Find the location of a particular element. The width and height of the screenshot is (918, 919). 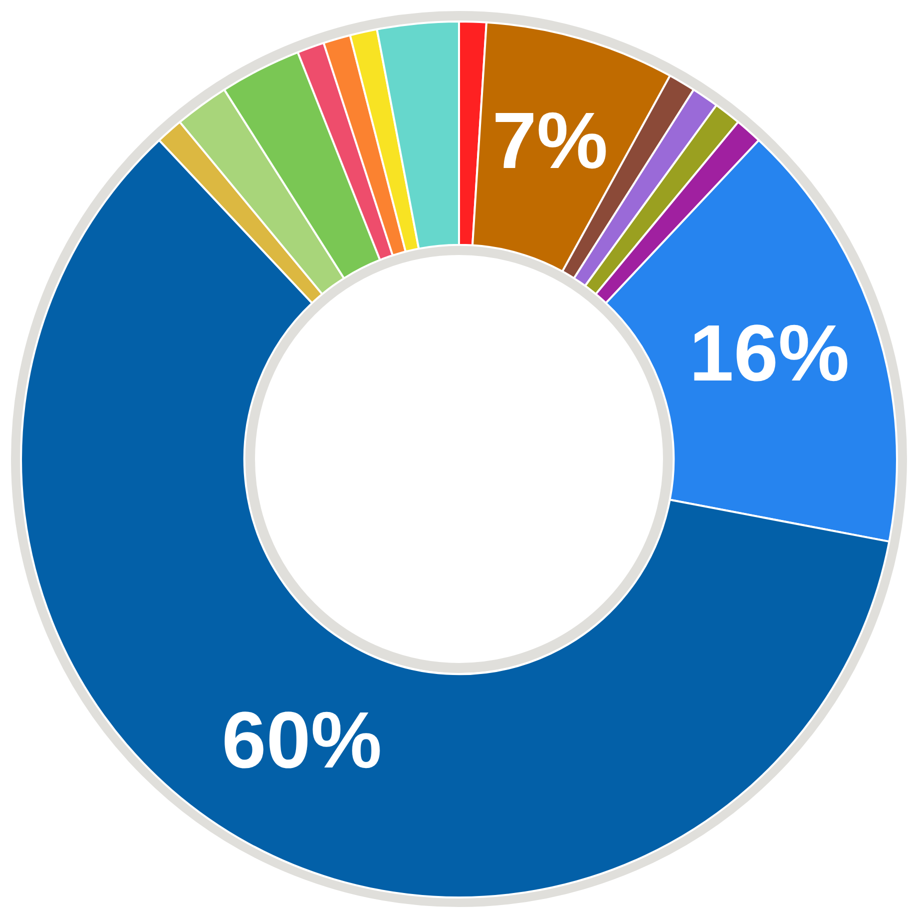

data-label: 7% is located at coordinates (550, 141).